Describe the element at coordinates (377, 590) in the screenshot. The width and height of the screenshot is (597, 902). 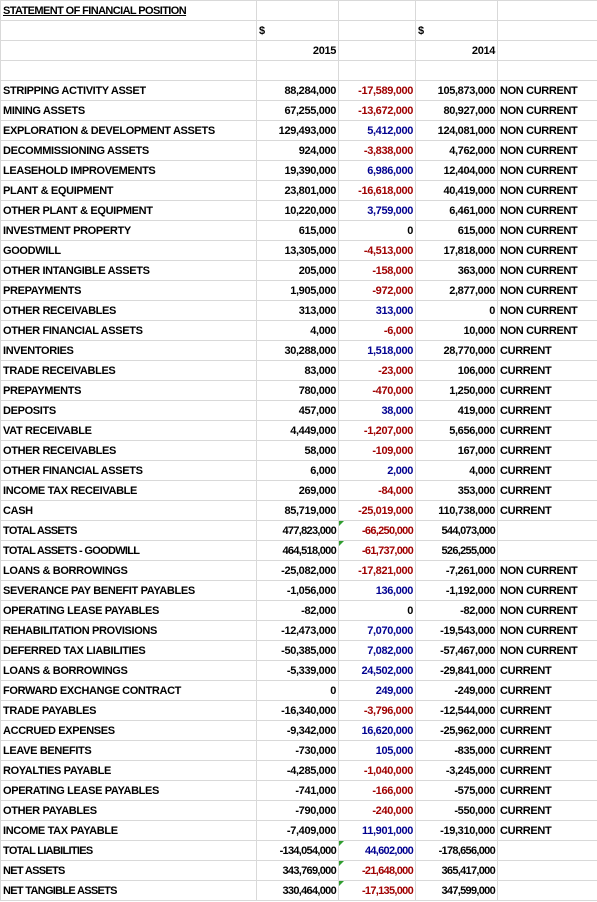
I see `change: 136,000` at that location.